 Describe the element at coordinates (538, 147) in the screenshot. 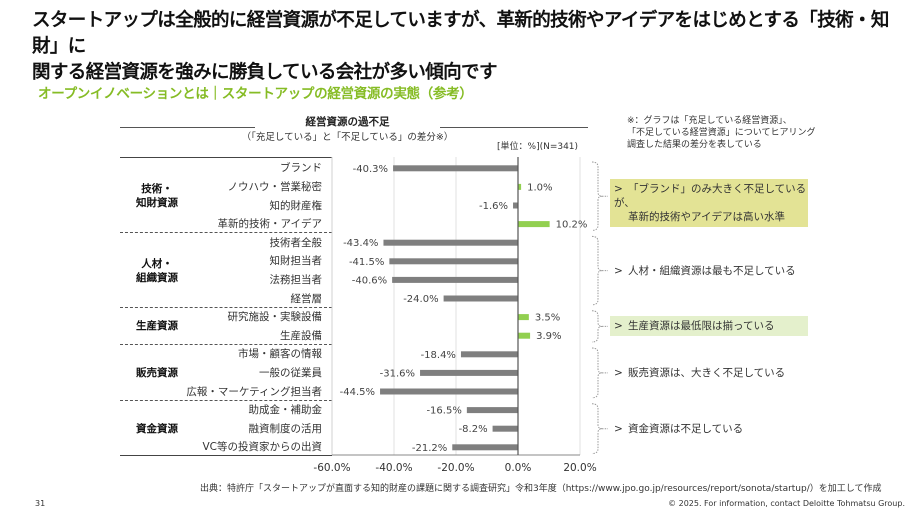

I see `unit-label: [単位：%](N=341)` at that location.